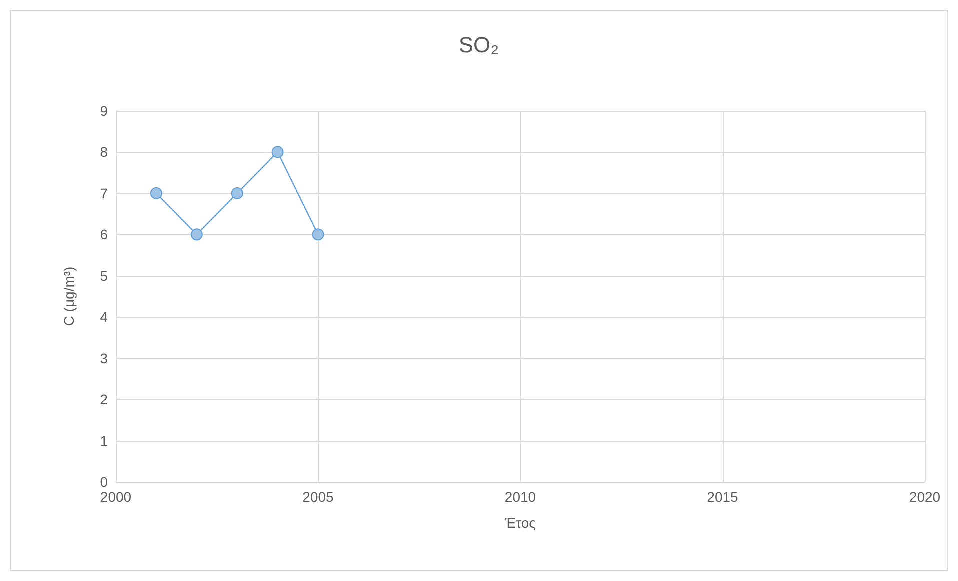  What do you see at coordinates (104, 152) in the screenshot?
I see `y-tick-label: 8` at bounding box center [104, 152].